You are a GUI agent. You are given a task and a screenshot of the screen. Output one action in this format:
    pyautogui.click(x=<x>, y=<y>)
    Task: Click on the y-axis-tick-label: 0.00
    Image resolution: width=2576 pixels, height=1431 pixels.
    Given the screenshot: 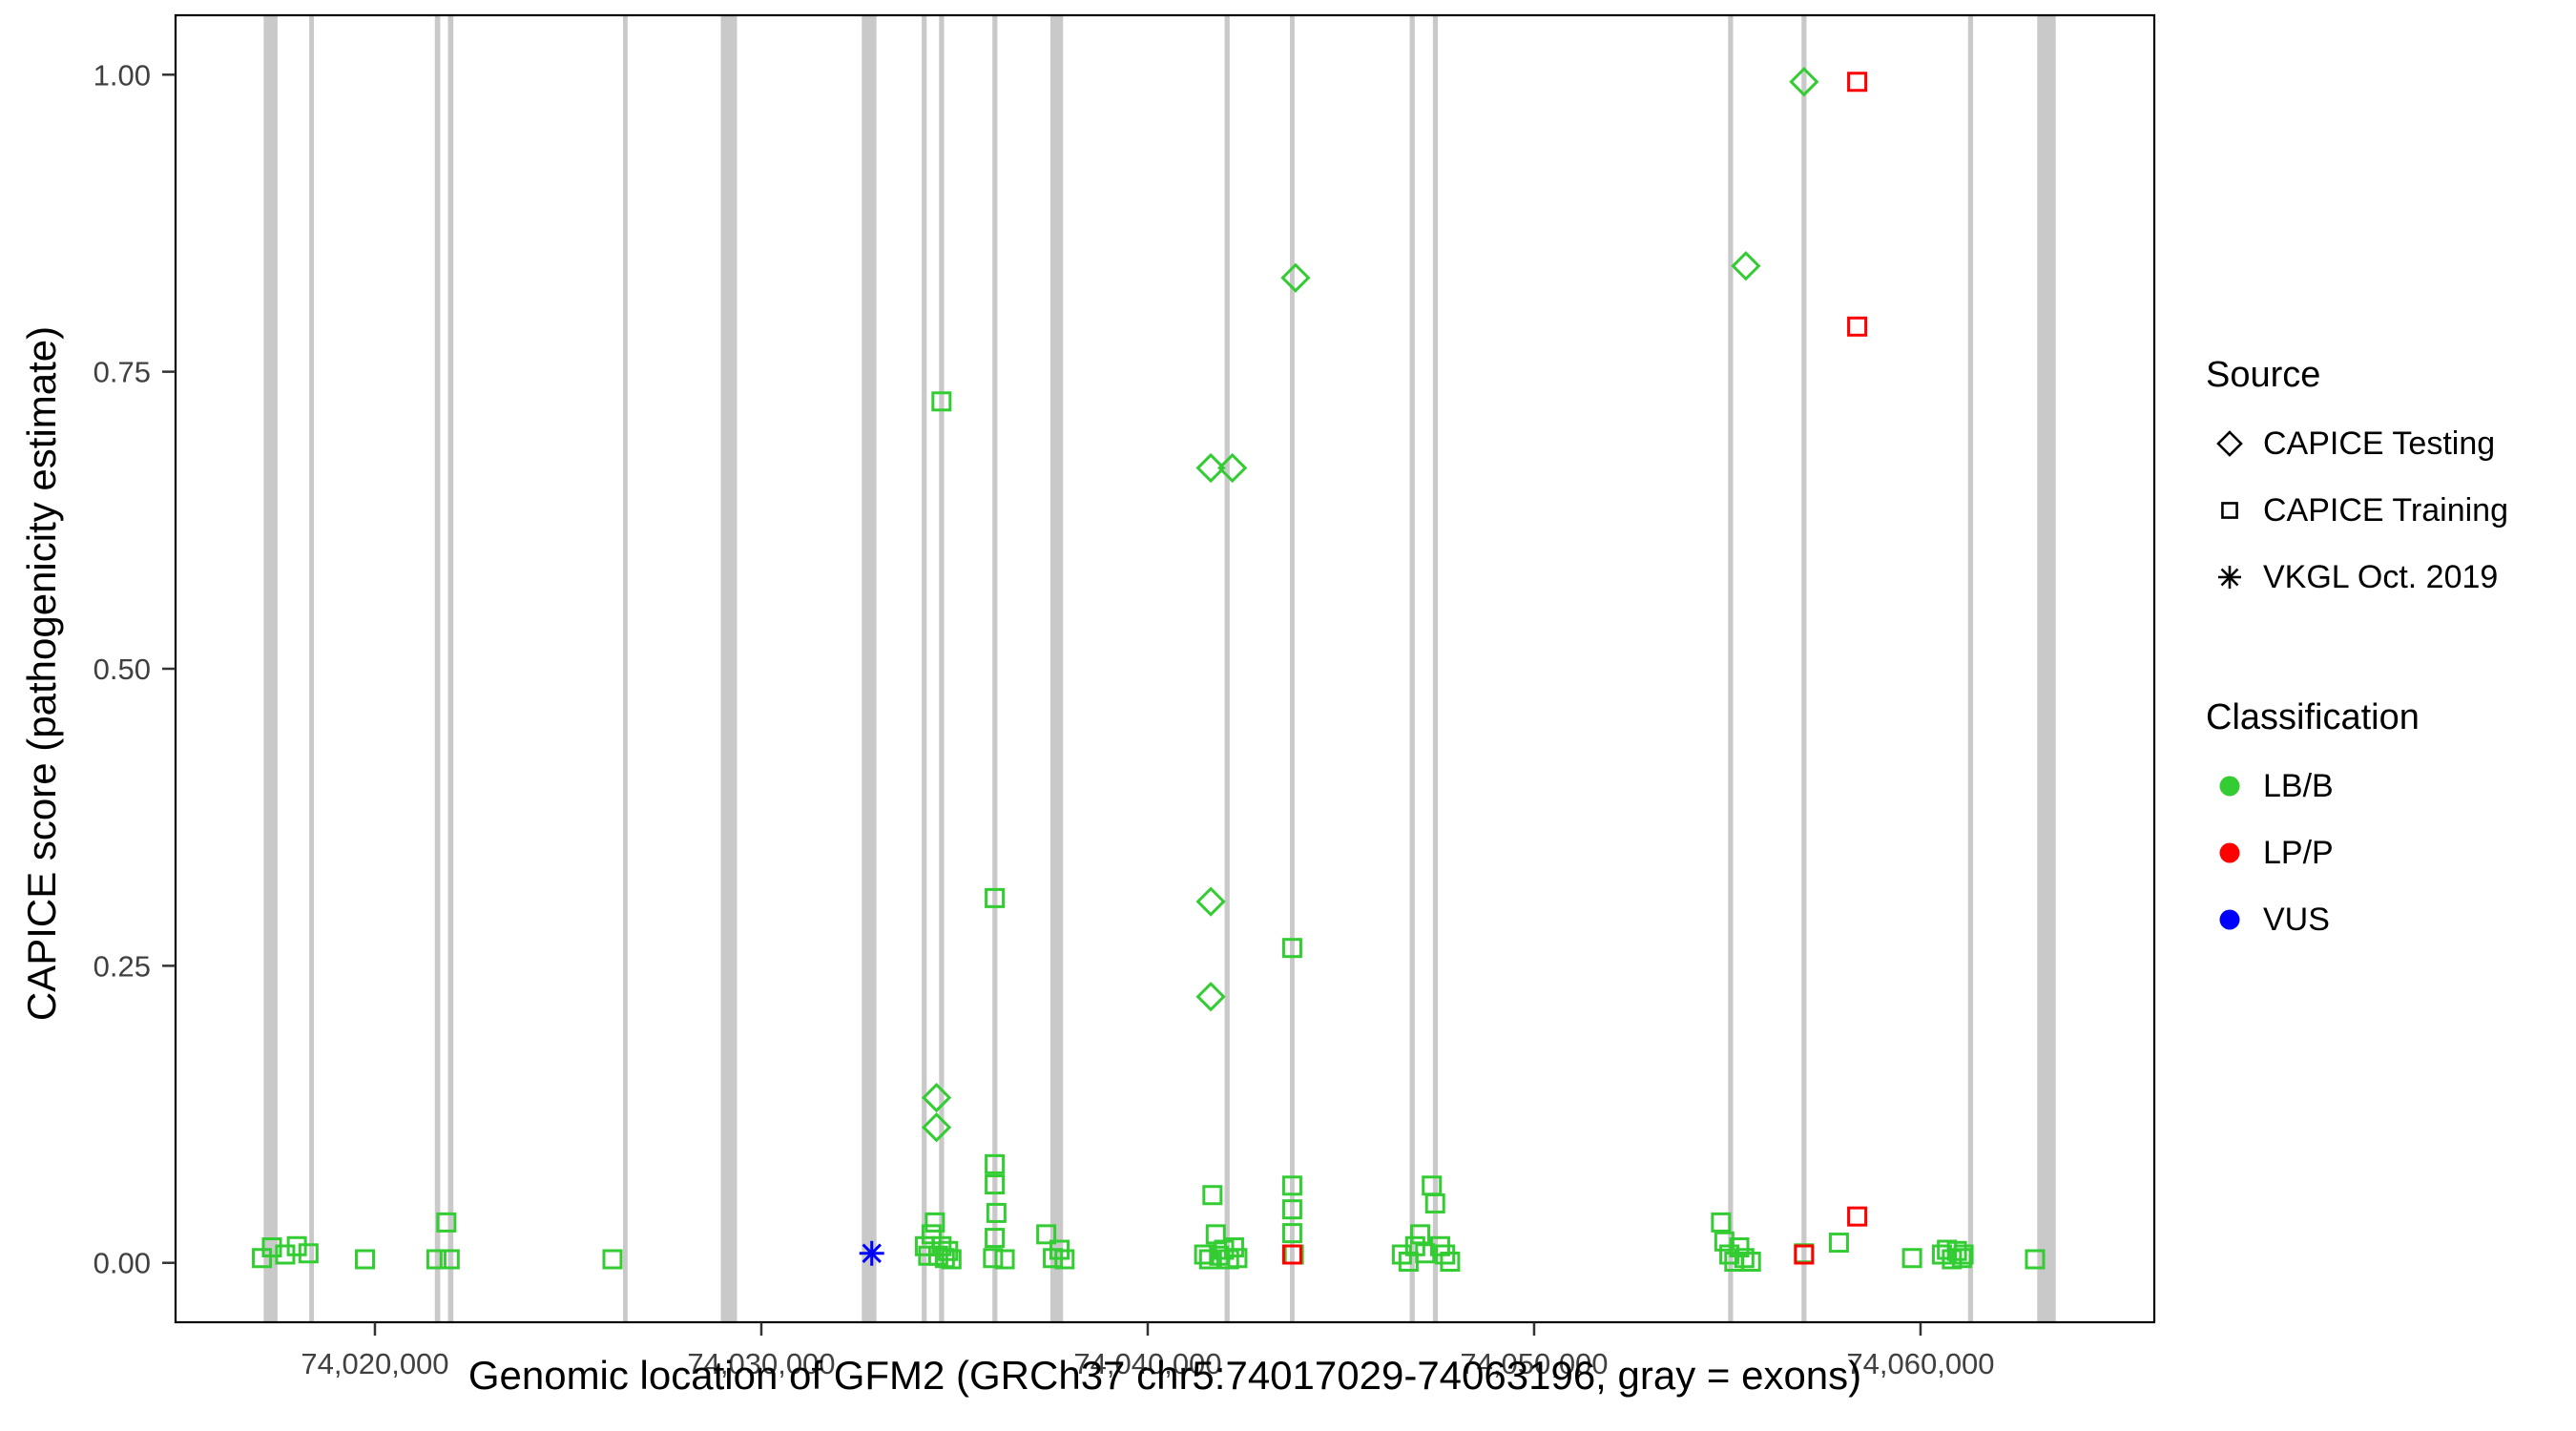 What is the action you would take?
    pyautogui.click(x=122, y=1263)
    